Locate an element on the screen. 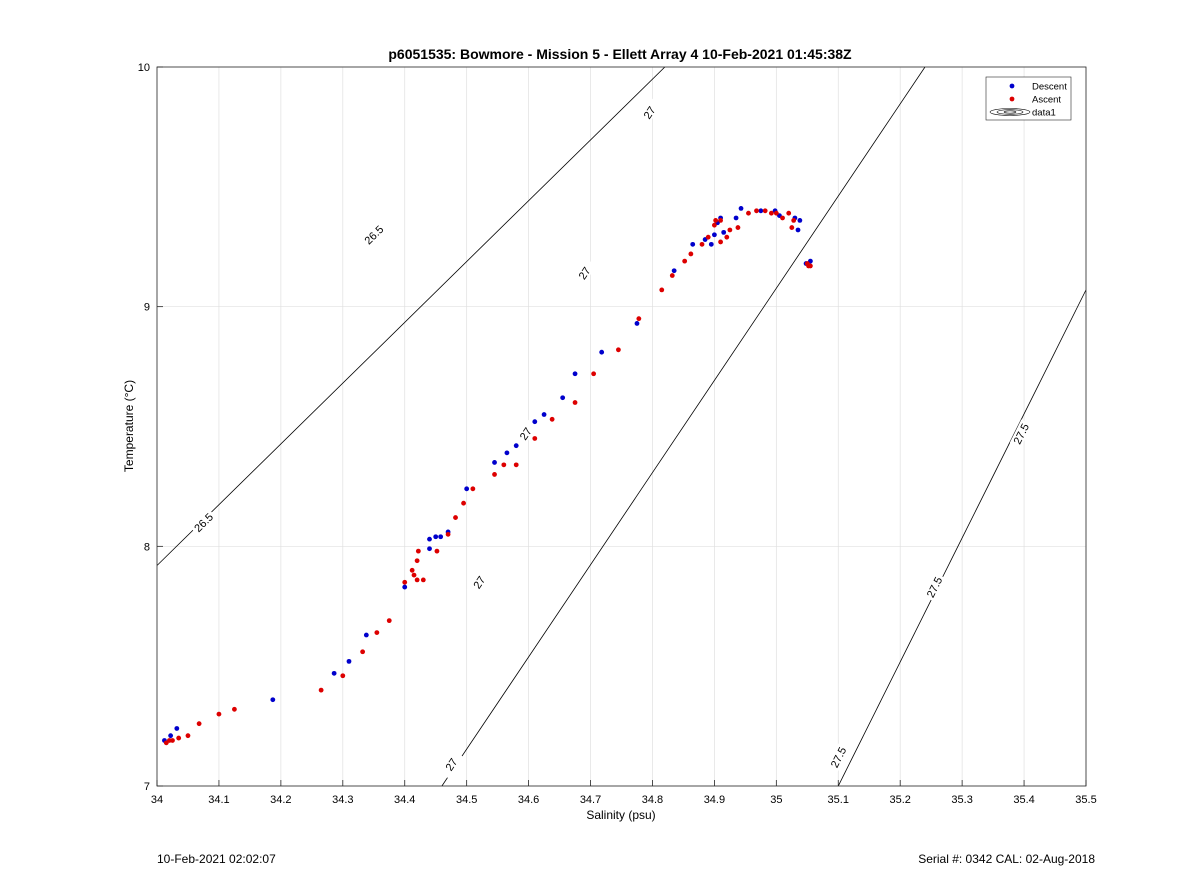 The width and height of the screenshot is (1200, 885). legend-ascent-label: Ascent is located at coordinates (1046, 100).